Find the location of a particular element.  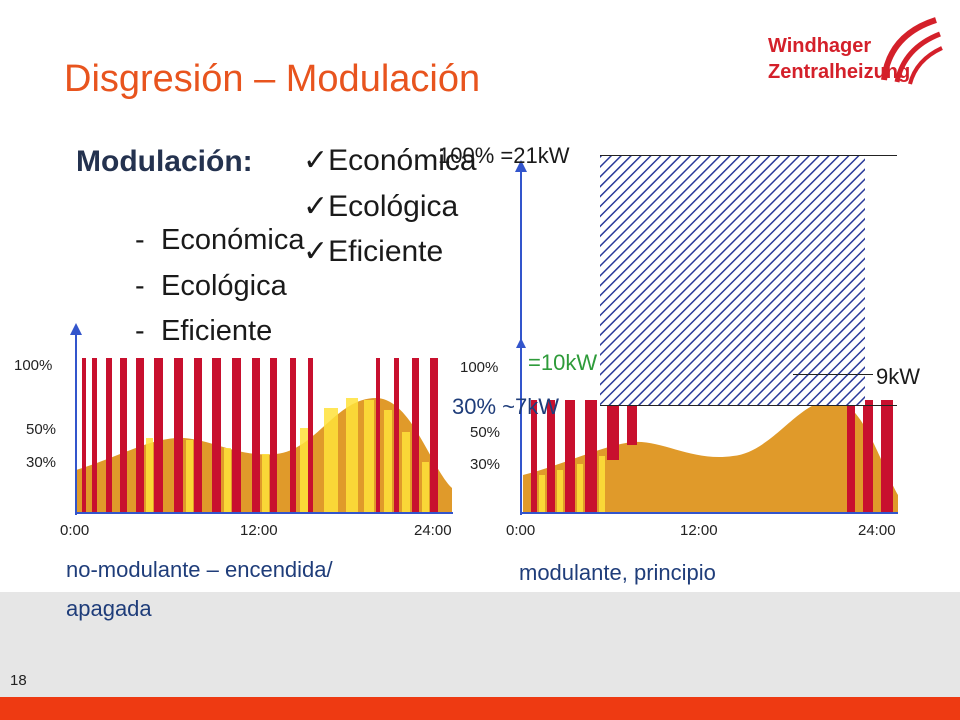

right-y-tick: 50% is located at coordinates (485, 432).